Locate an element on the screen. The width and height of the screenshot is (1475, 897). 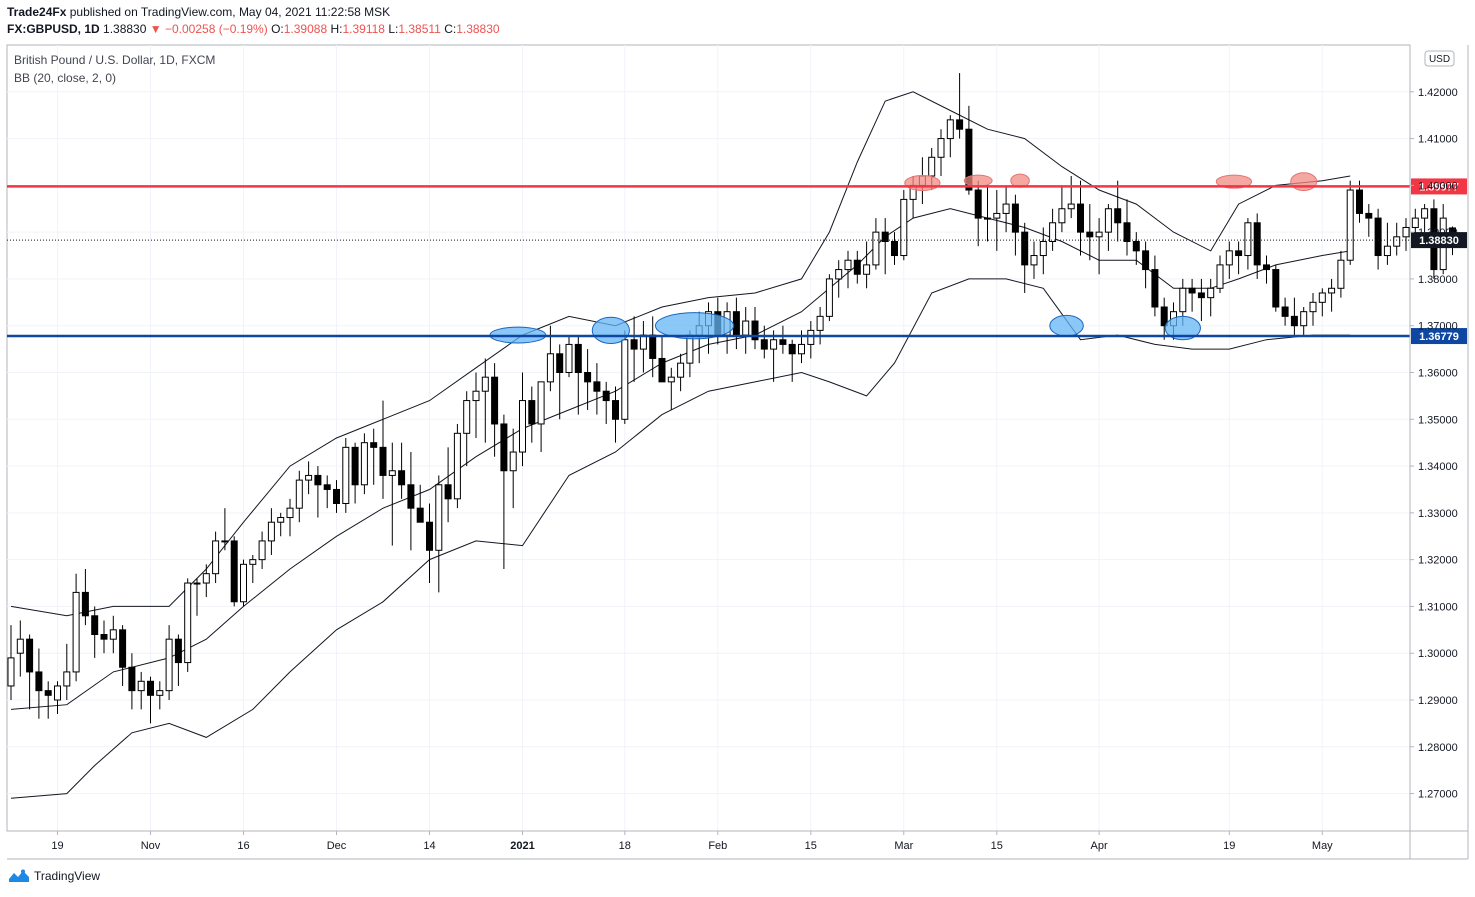
y-tick-label: 1.37000 is located at coordinates (1438, 327).